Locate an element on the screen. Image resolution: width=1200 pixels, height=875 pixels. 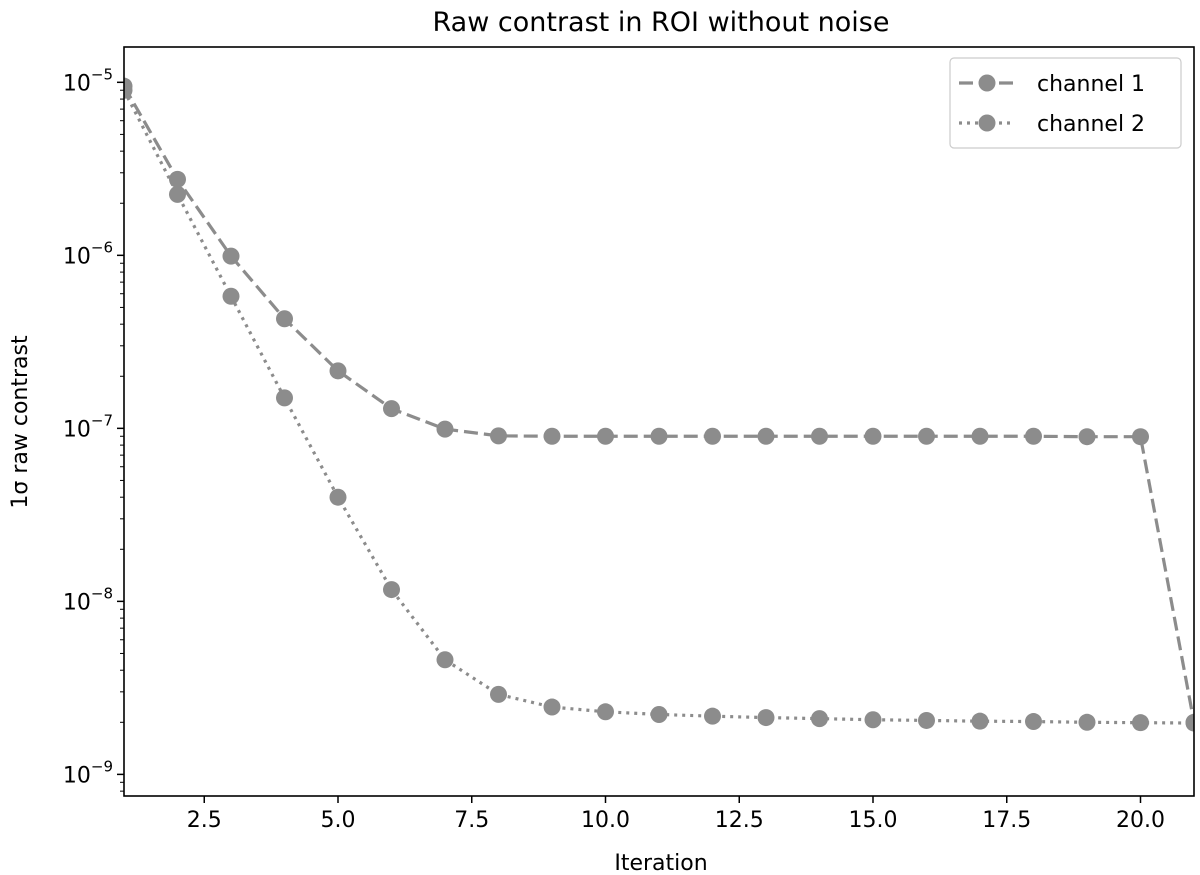
x-tick-label: 20.0 is located at coordinates (1140, 820).